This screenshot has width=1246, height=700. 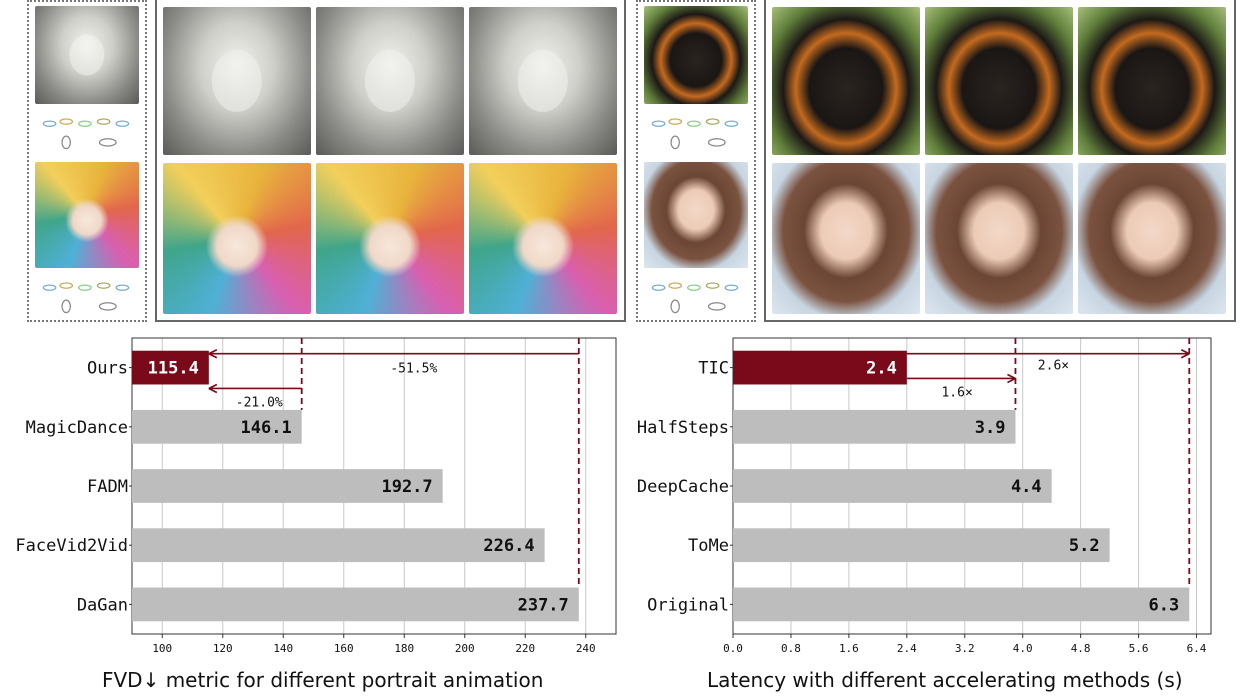 I want to click on annotation-label: 2.6×, so click(x=1053, y=366).